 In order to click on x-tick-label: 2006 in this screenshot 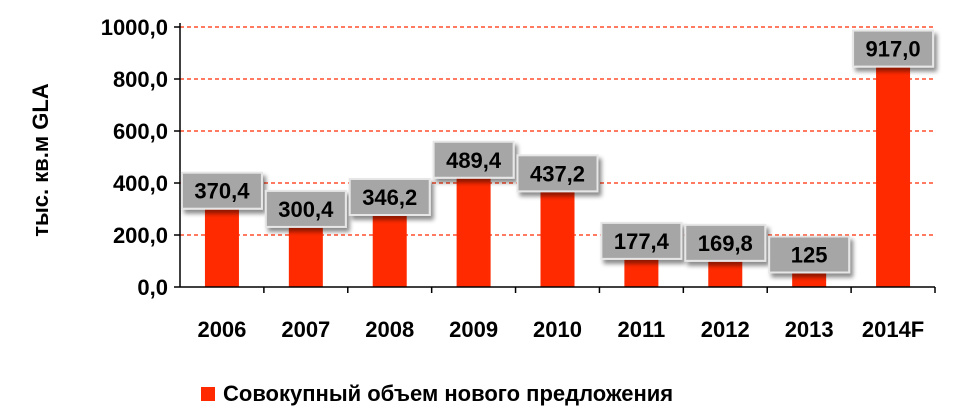, I will do `click(221, 329)`.